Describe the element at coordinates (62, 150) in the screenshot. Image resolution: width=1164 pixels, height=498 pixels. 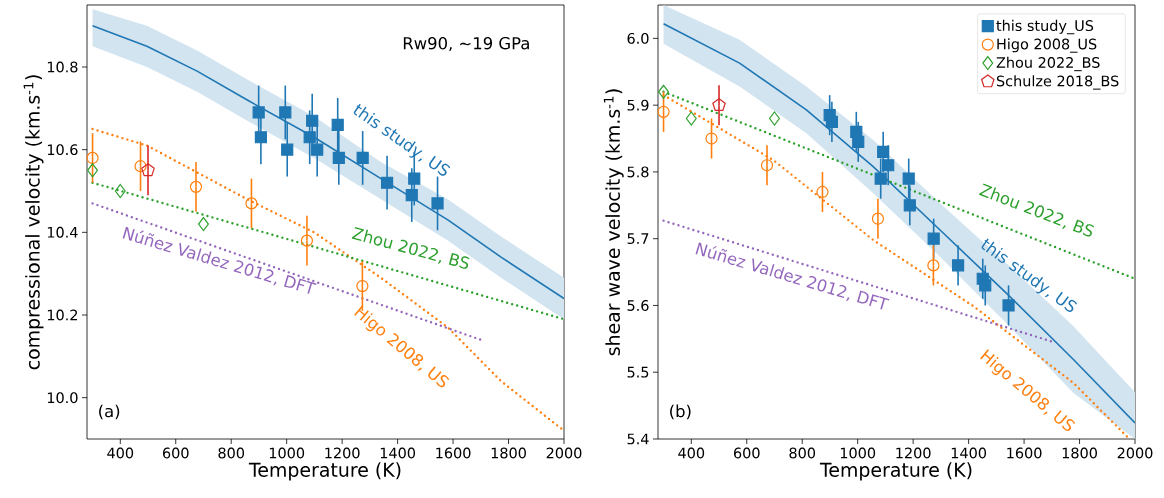
I see `y-tick-label: 10.6` at that location.